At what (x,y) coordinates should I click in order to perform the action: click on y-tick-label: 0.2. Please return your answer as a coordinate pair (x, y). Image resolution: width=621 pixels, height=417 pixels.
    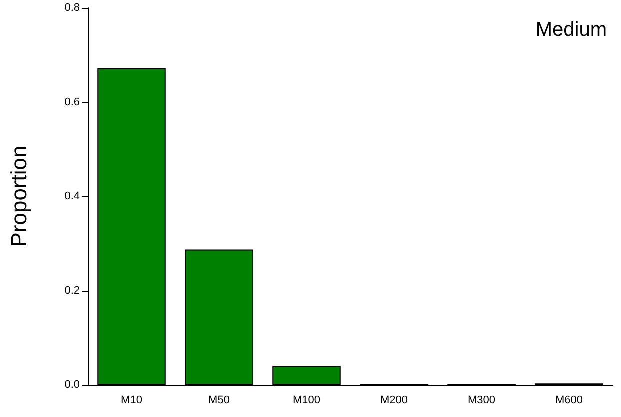
    Looking at the image, I should click on (72, 290).